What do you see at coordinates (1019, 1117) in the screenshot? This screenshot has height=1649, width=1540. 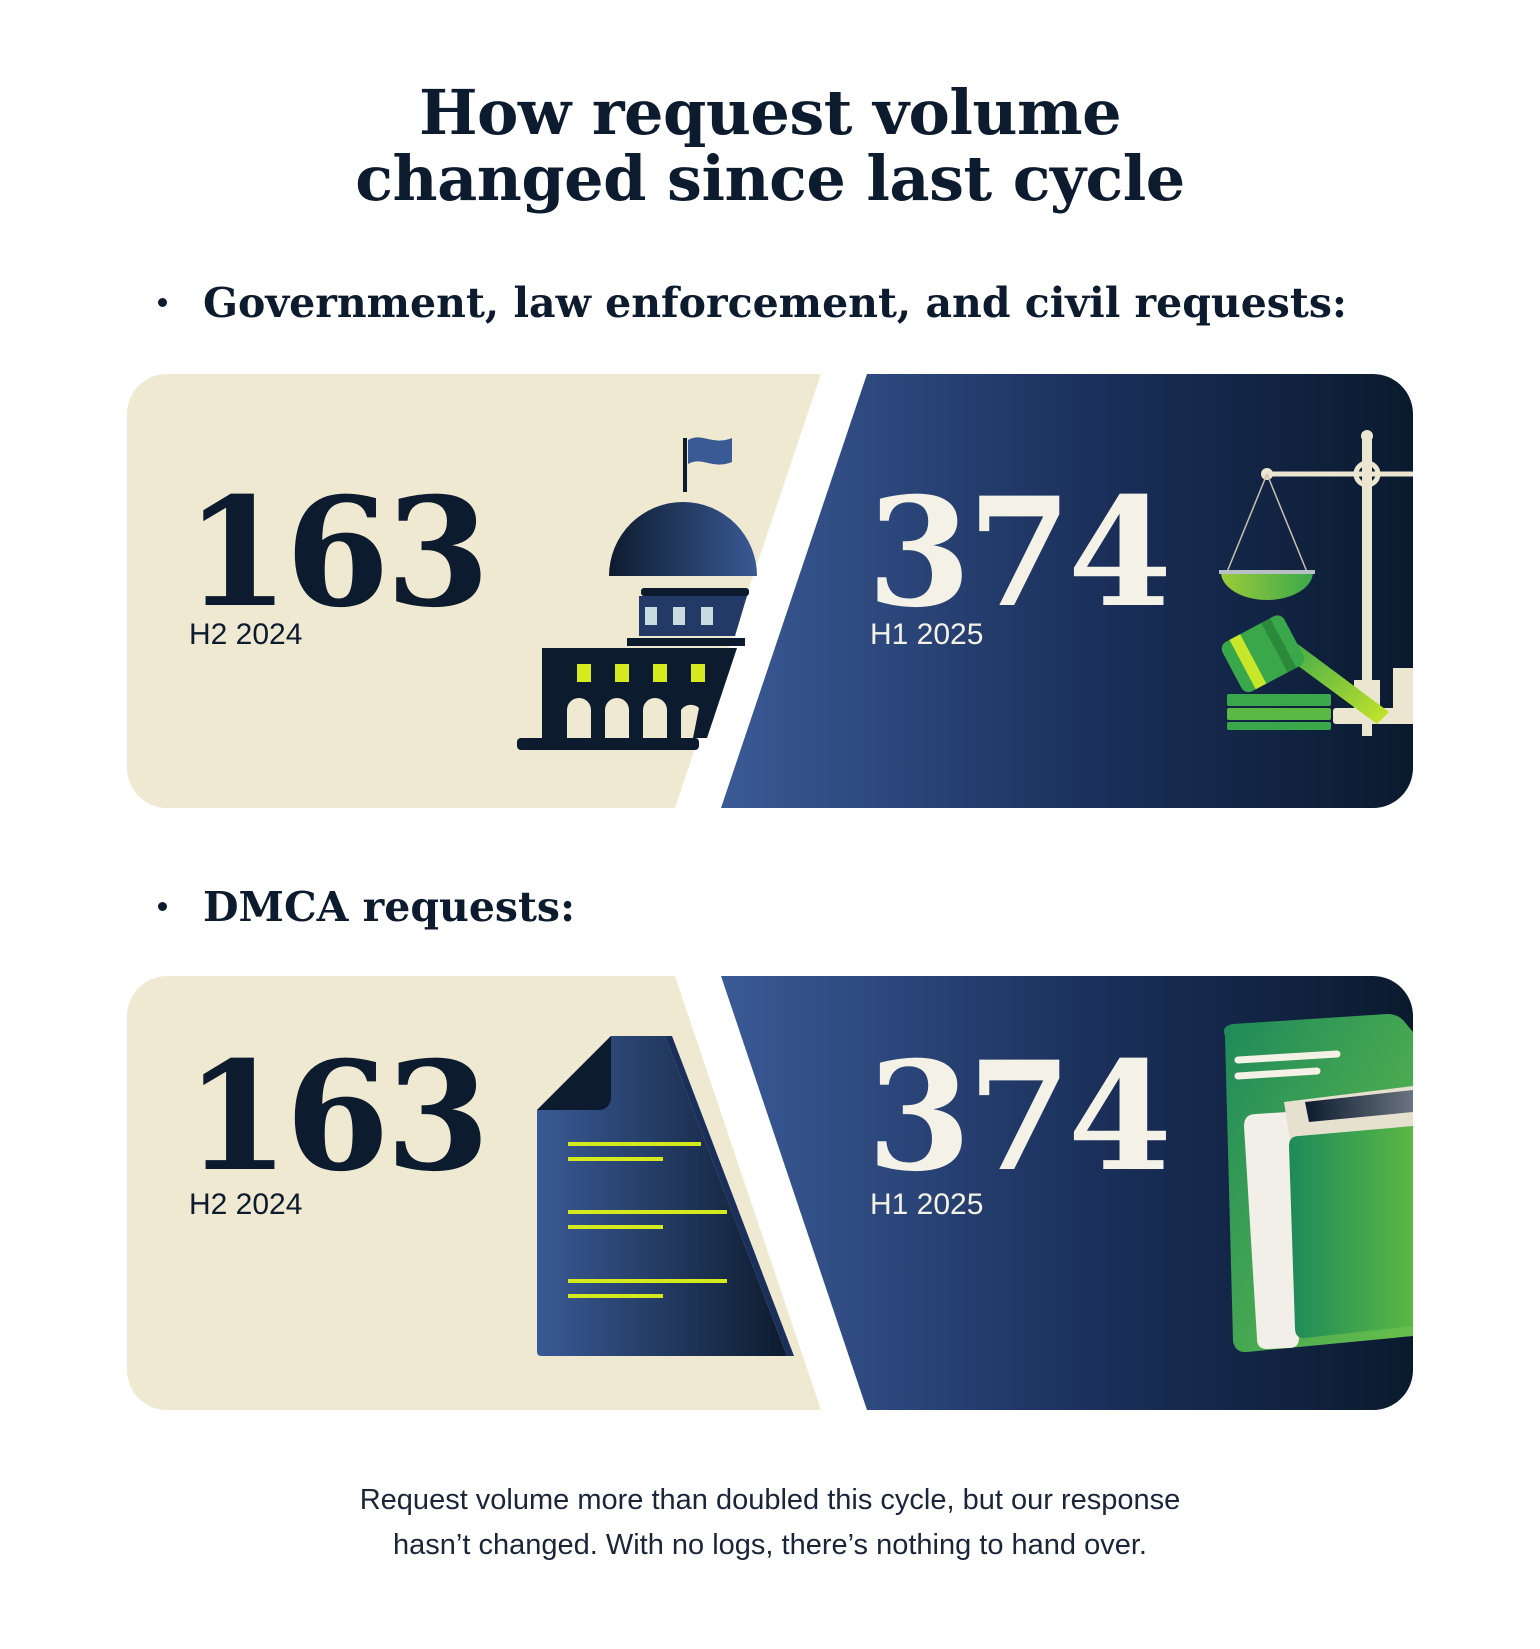 I see `current-count-dmca: 374` at bounding box center [1019, 1117].